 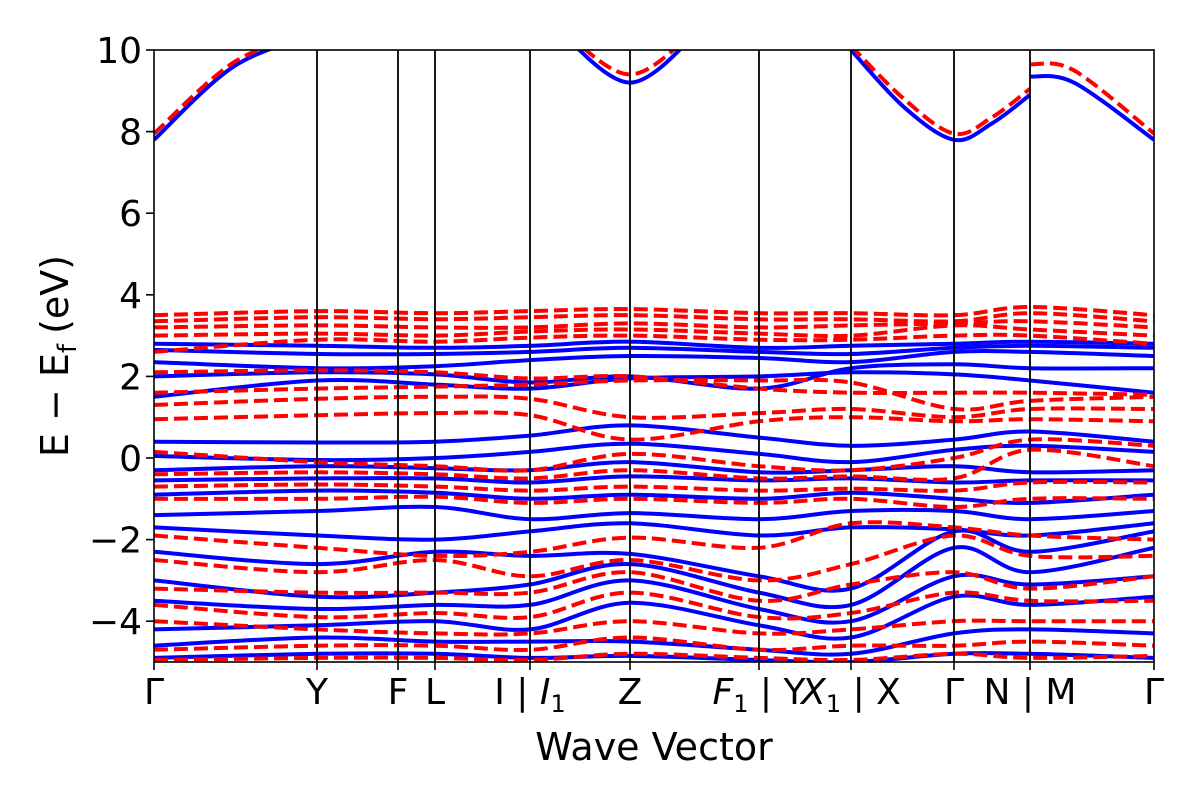 I want to click on x-tick-label-6: F1 | Y, so click(x=759, y=695).